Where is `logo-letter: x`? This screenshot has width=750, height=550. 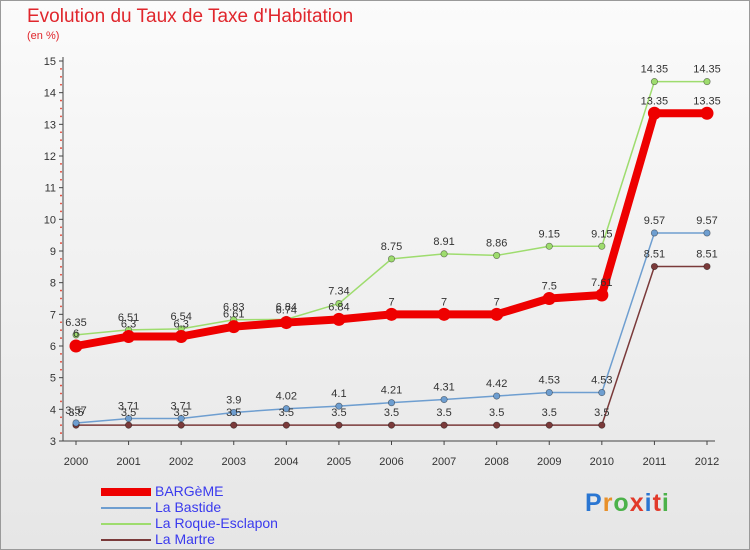 logo-letter: x is located at coordinates (637, 503).